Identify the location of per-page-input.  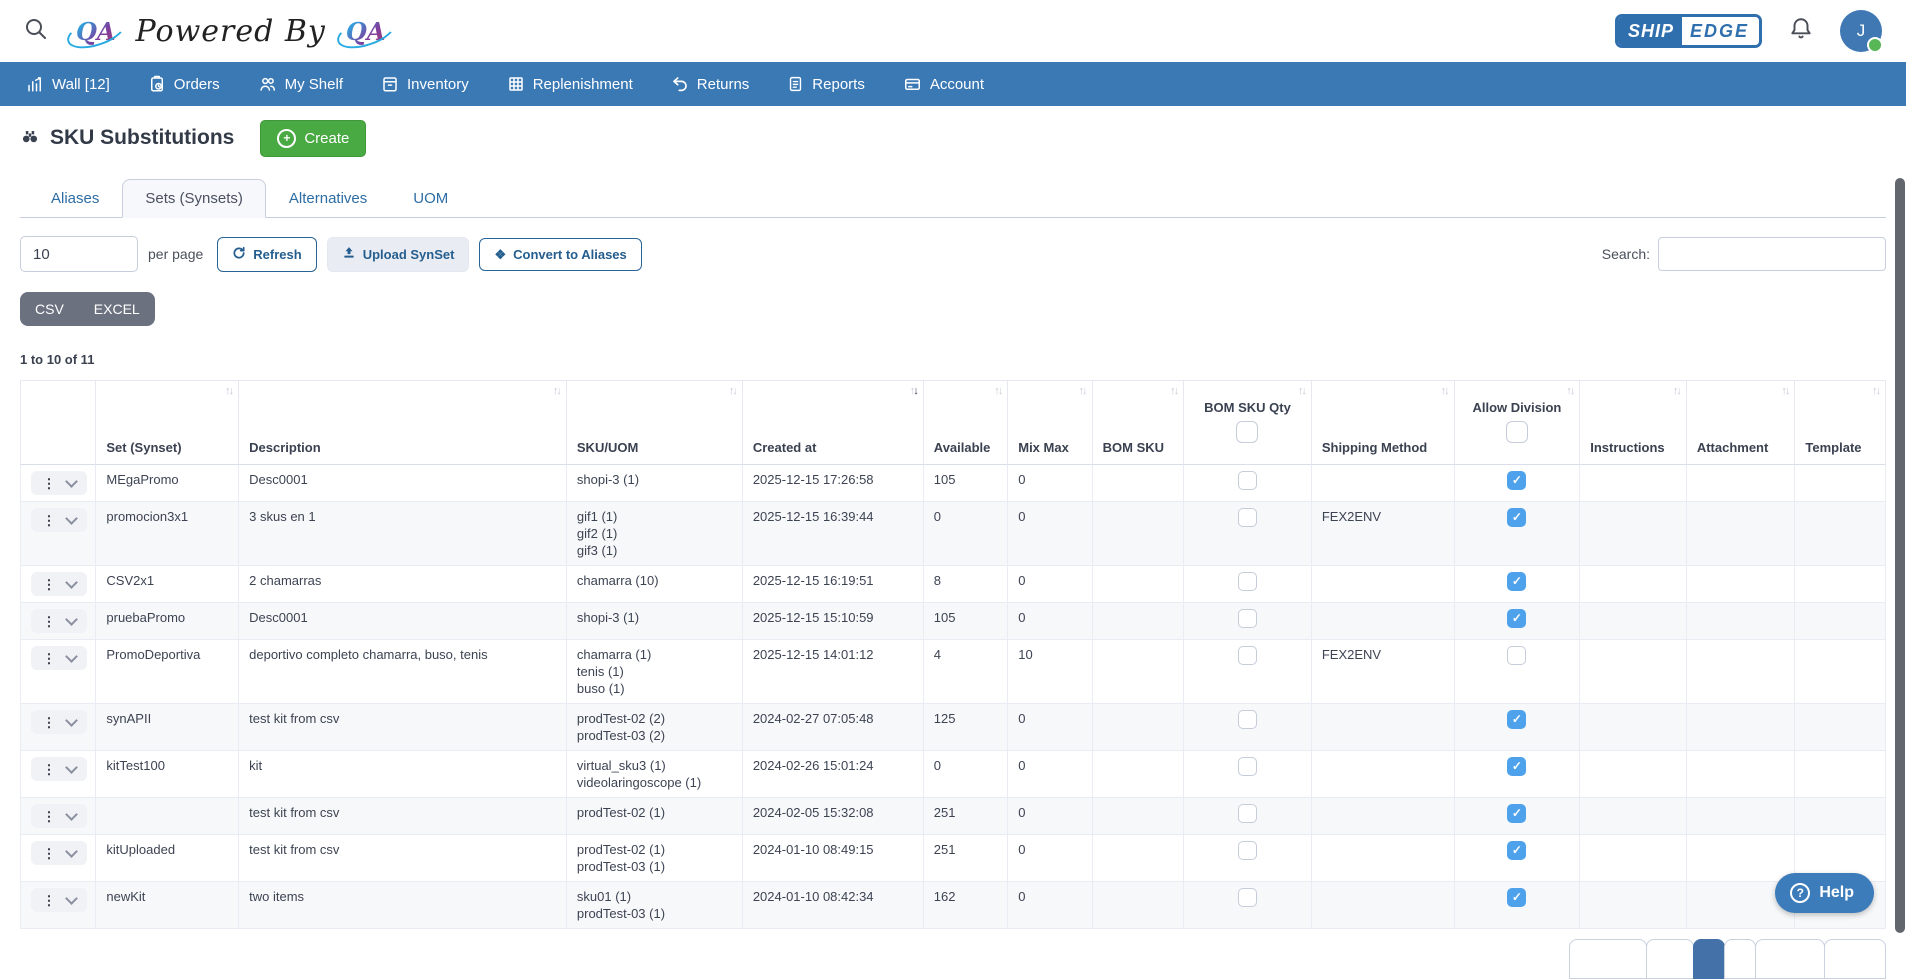
(79, 254).